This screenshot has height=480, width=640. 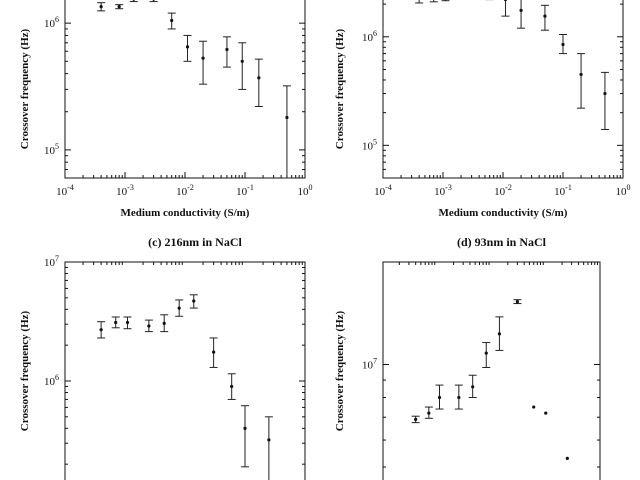 I want to click on x-tick-label: 10⁻², so click(x=503, y=190).